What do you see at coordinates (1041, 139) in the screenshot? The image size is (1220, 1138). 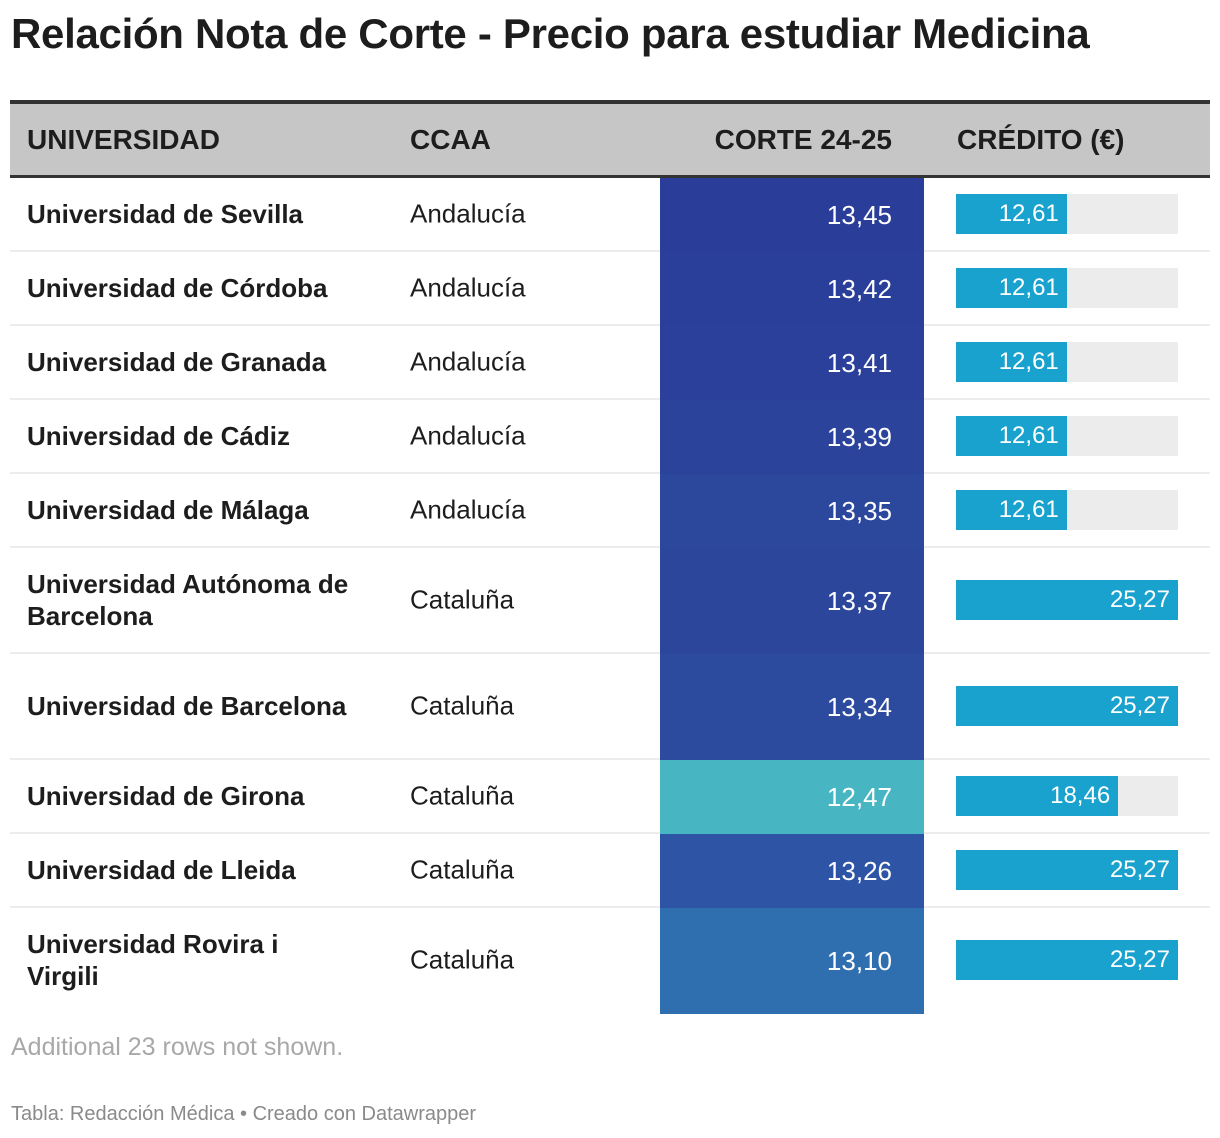 I see `header-credito: CRÉDITO (€)` at bounding box center [1041, 139].